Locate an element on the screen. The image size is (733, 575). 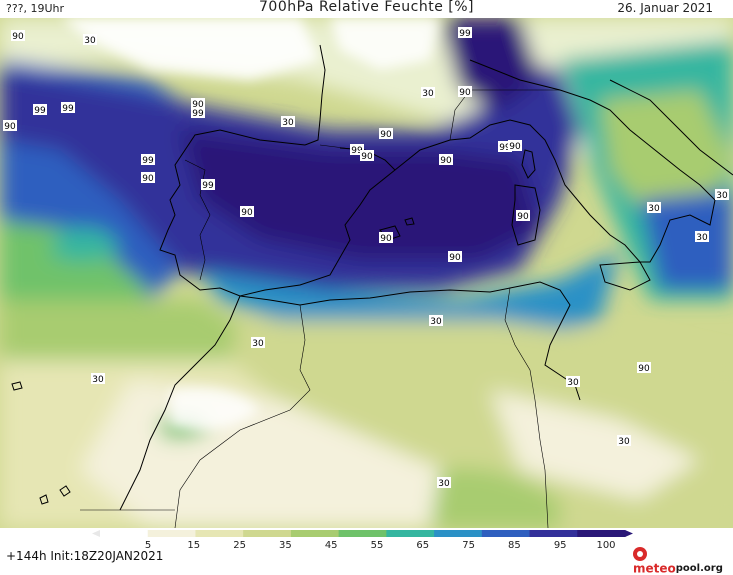
meteopool-logo: meteopool.org is located at coordinates (683, 560).